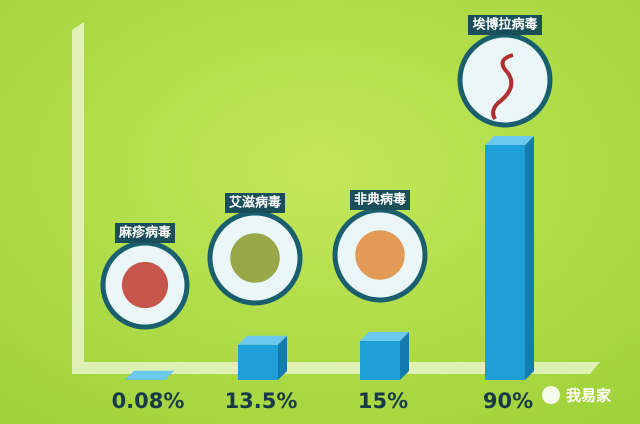  What do you see at coordinates (261, 401) in the screenshot?
I see `value-label: 13.5%` at bounding box center [261, 401].